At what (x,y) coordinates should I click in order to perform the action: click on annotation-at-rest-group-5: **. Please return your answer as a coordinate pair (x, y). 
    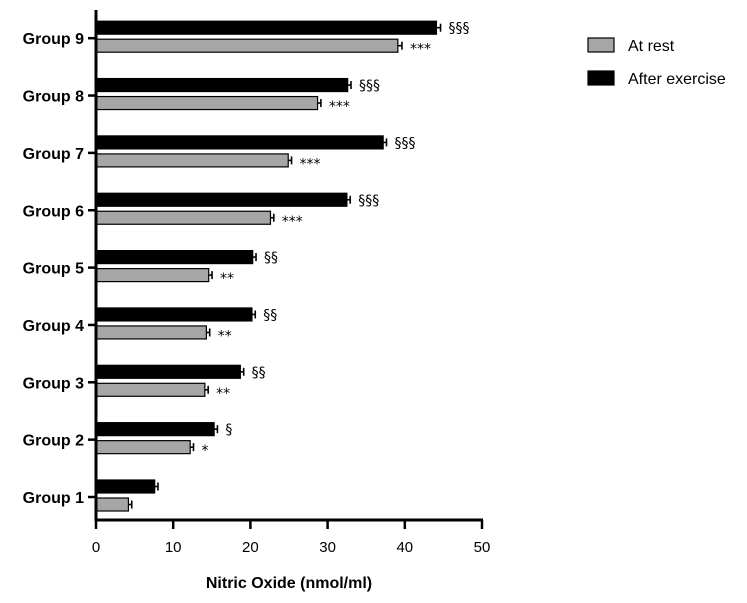
    Looking at the image, I should click on (227, 279).